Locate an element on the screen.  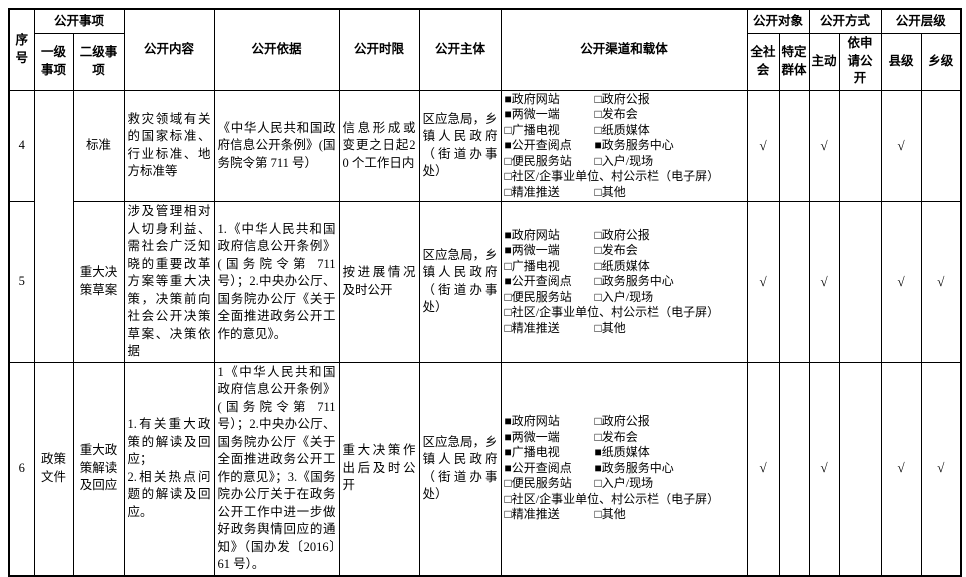
header-channels: 公开渠道和载体 is located at coordinates (624, 49).